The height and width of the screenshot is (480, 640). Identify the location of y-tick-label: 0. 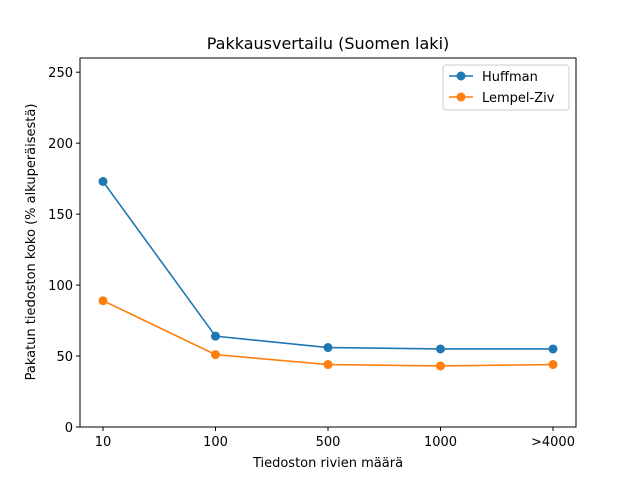
(69, 428).